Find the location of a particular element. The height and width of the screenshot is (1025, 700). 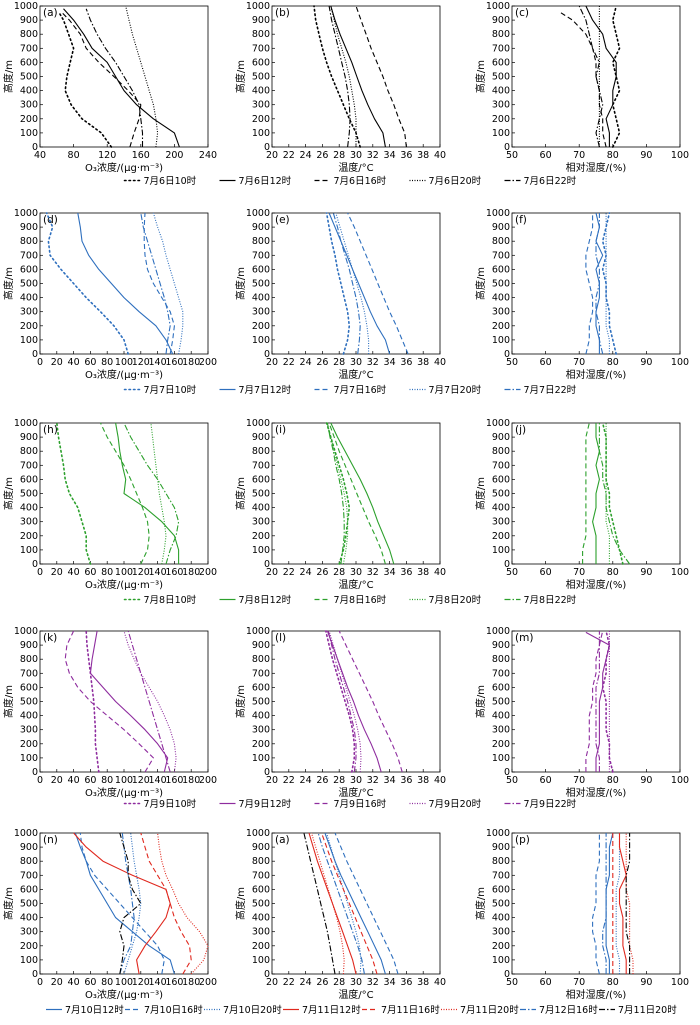

x-tick-label: 120 is located at coordinates (107, 155).